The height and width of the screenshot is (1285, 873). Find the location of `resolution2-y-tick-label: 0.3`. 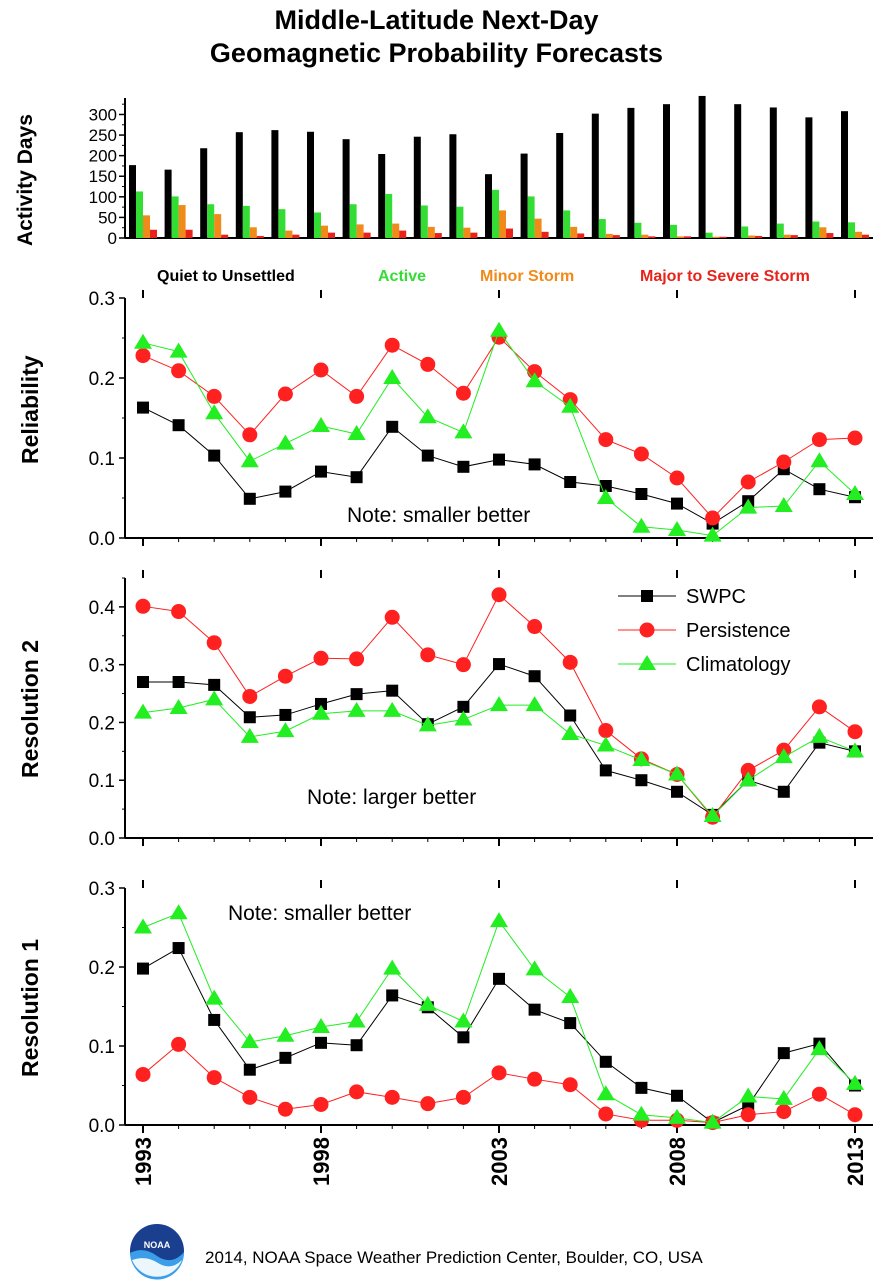

resolution2-y-tick-label: 0.3 is located at coordinates (102, 666).